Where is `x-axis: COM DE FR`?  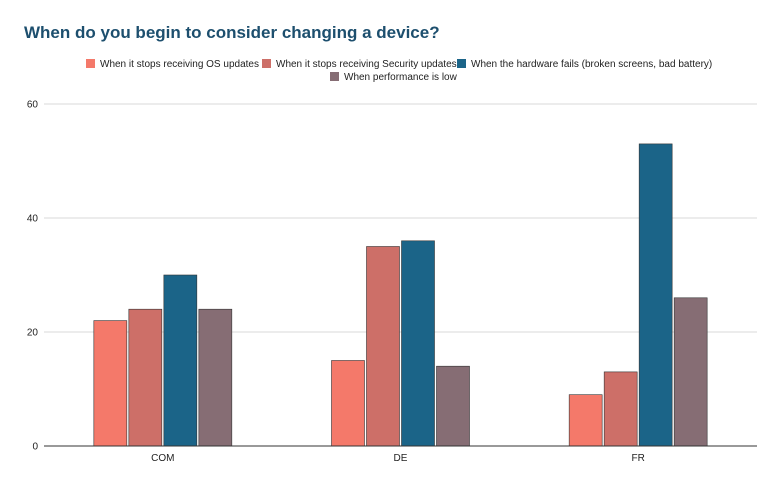 x-axis: COM DE FR is located at coordinates (398, 458).